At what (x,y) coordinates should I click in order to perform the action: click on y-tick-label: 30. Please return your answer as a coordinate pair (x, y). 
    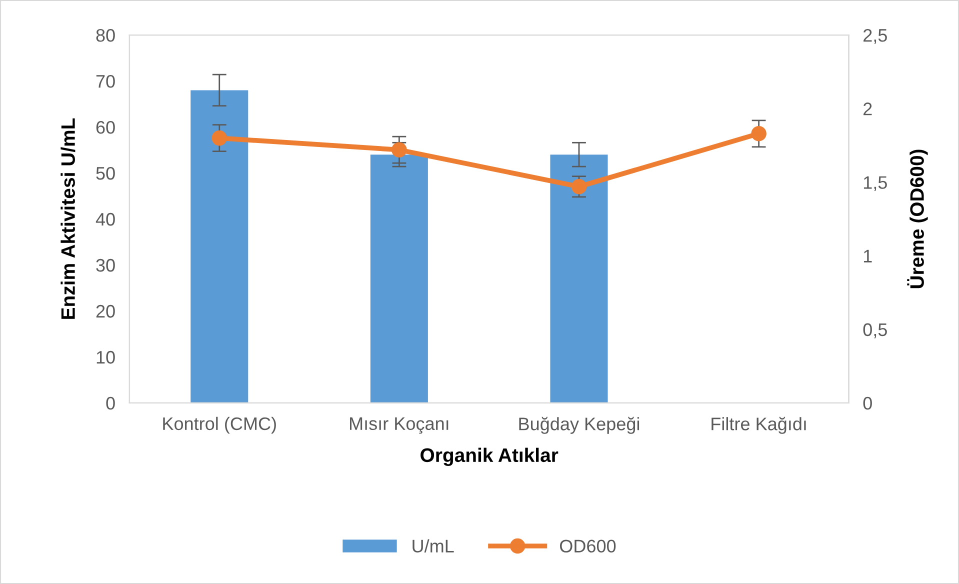
    Looking at the image, I should click on (105, 265).